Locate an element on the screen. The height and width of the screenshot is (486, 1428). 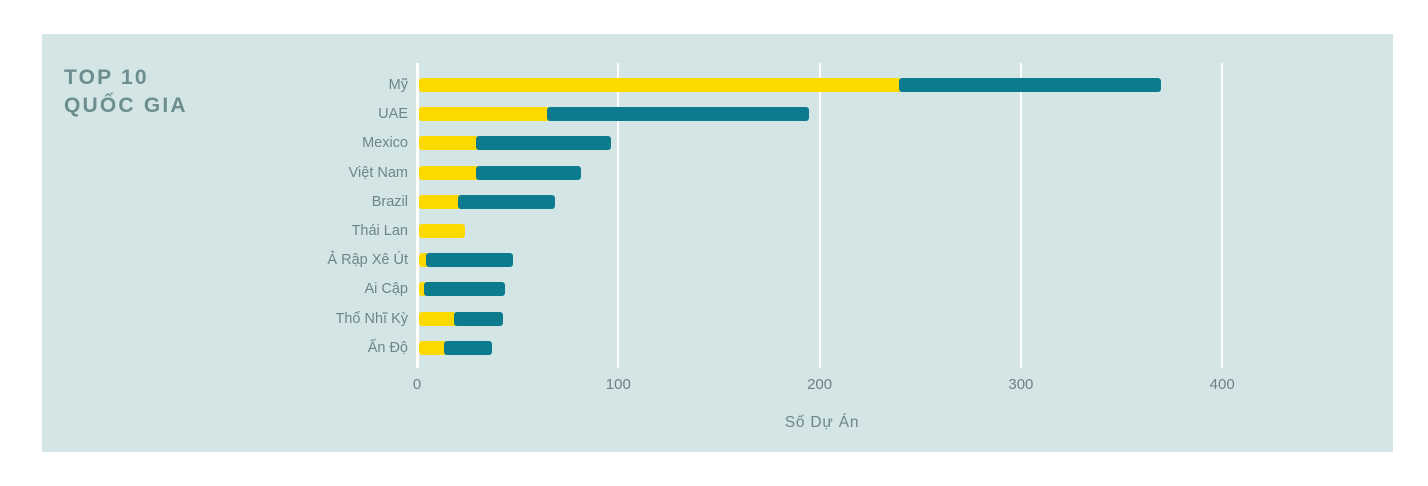
chart-title: TOP 10 QUỐC GIA is located at coordinates (126, 92).